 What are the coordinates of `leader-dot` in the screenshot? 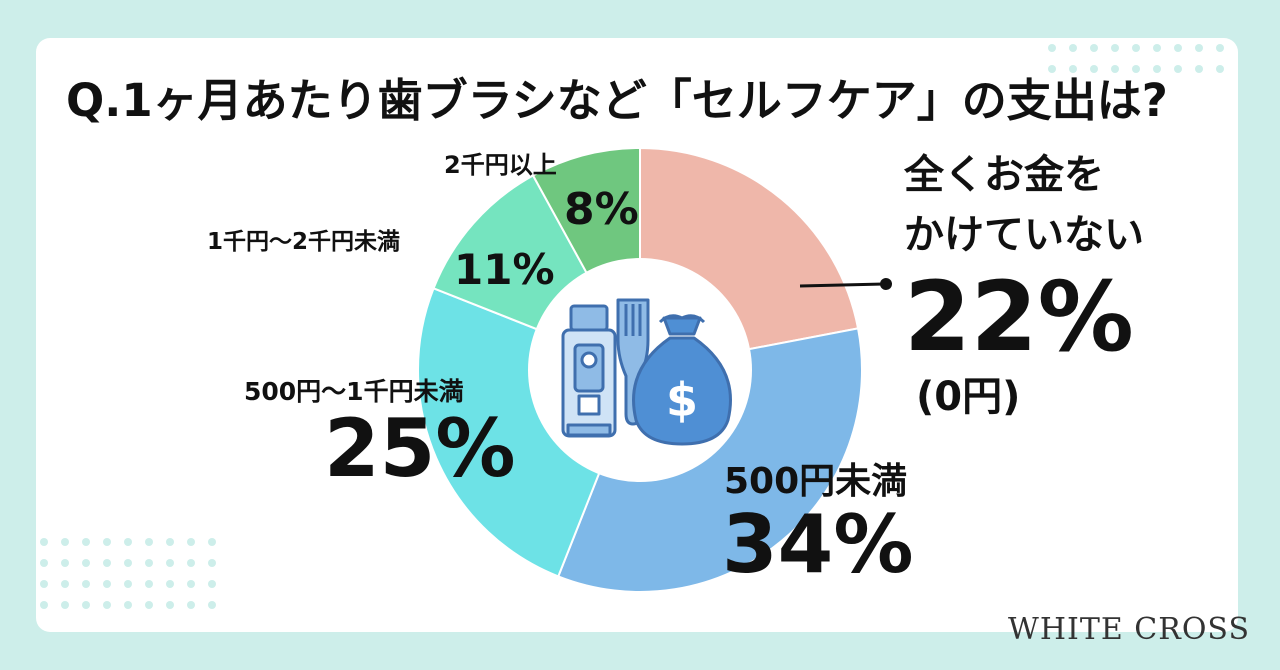 It's located at (886, 284).